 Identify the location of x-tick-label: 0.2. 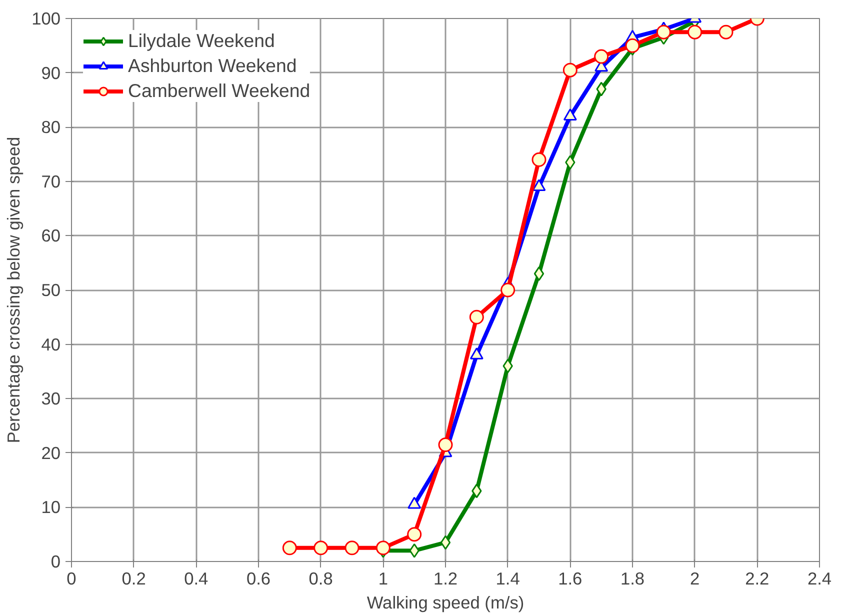
(134, 578).